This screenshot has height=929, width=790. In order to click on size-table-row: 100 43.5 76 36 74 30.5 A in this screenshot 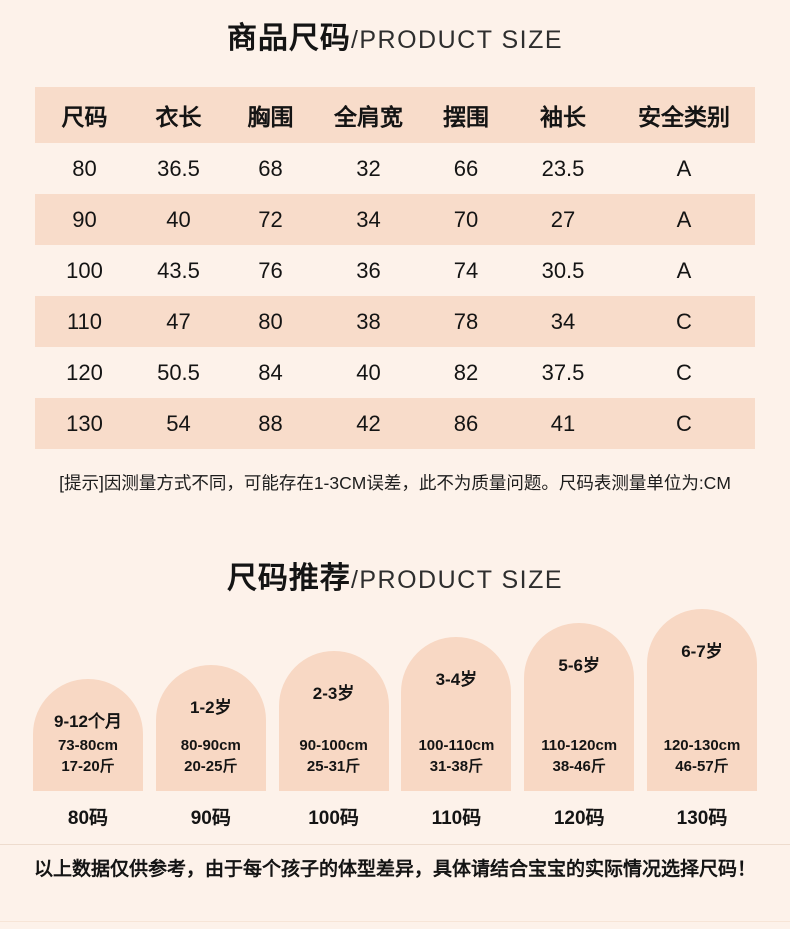, I will do `click(395, 270)`.